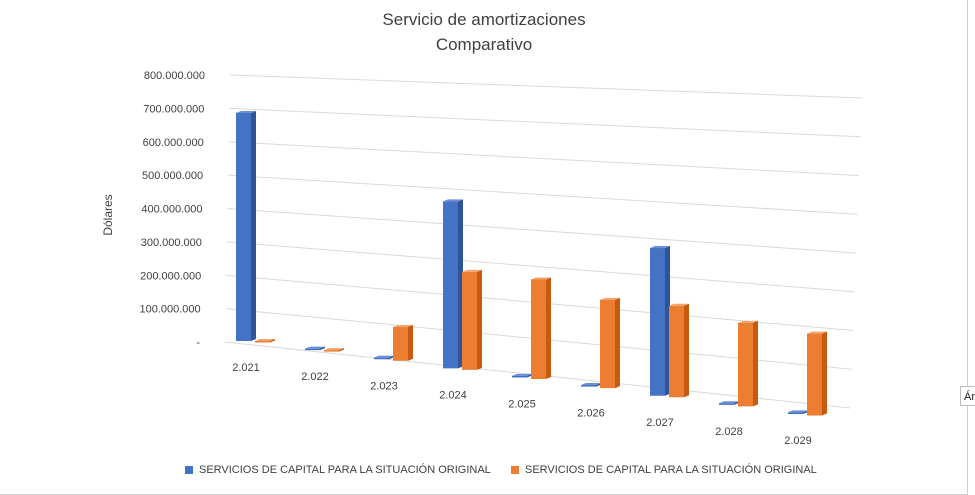  What do you see at coordinates (108, 214) in the screenshot?
I see `y-axis-label: Dólares` at bounding box center [108, 214].